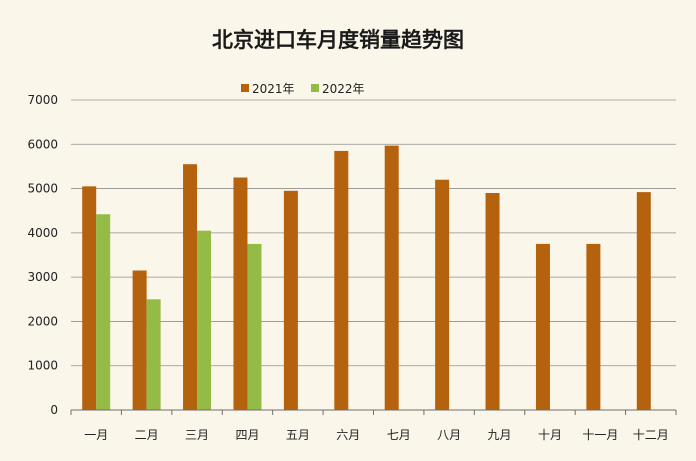 The height and width of the screenshot is (461, 696). I want to click on chart-title: 北京进口车月度销量趋势图, so click(338, 40).